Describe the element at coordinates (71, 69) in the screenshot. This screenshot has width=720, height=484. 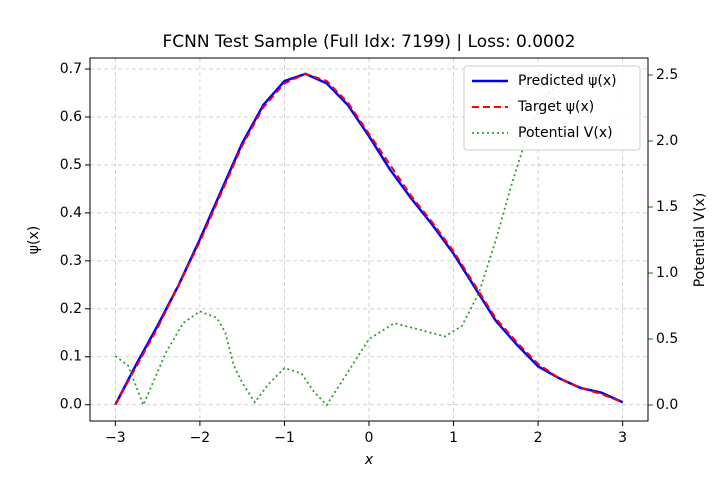
I see `y-tick-label: 0.7` at that location.